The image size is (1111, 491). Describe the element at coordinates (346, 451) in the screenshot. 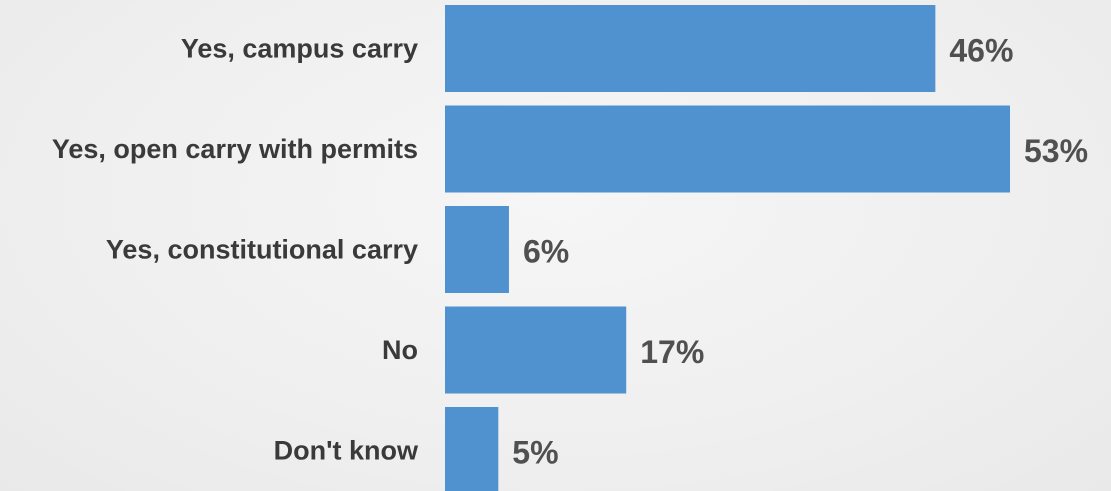

I see `category-label-4: Don't know` at that location.